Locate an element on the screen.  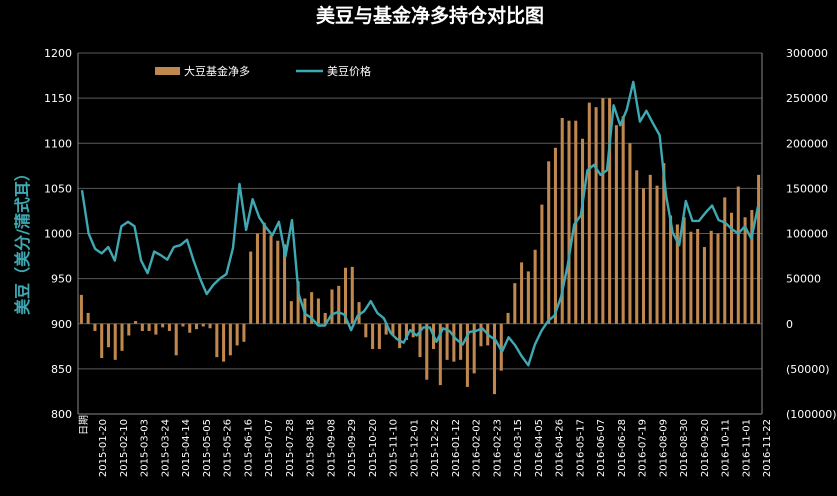
x-tick-label: 2016-11-22 is located at coordinates (767, 448).